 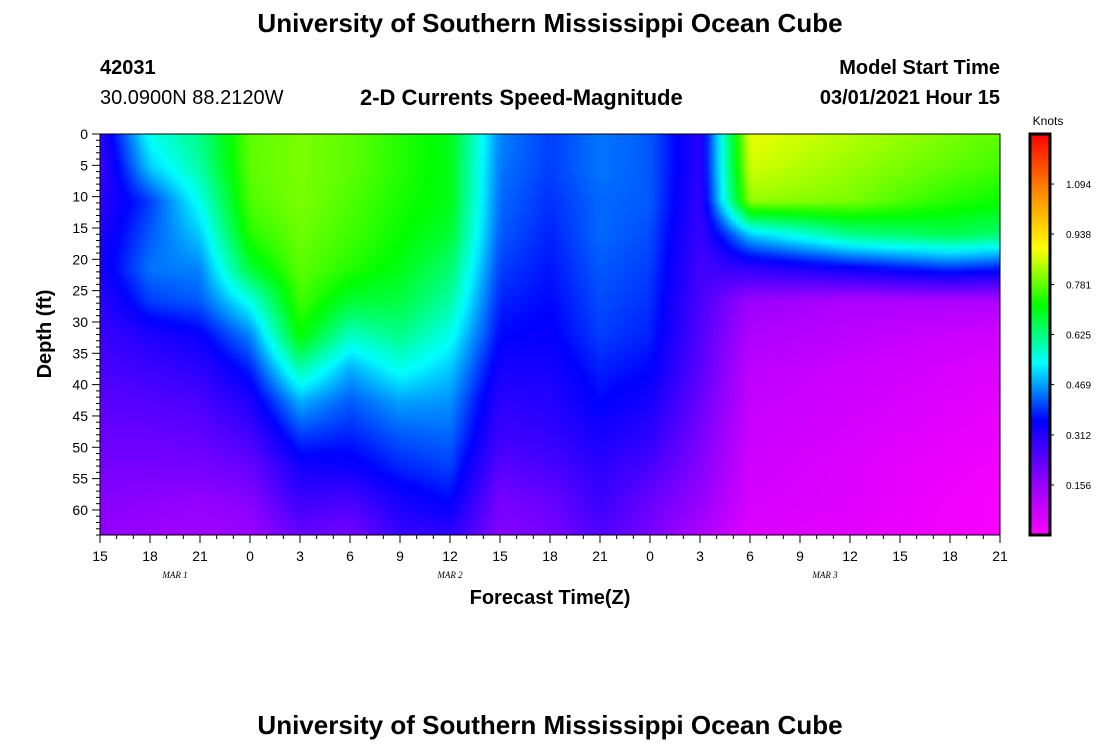 I want to click on date-label: MAR 1, so click(x=174, y=575).